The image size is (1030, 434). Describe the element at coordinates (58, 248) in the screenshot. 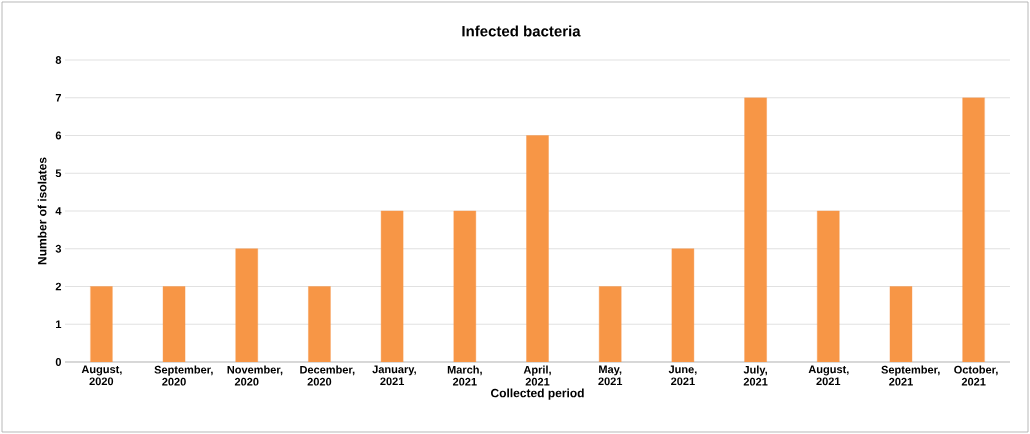

I see `y-tick-label: 3` at that location.